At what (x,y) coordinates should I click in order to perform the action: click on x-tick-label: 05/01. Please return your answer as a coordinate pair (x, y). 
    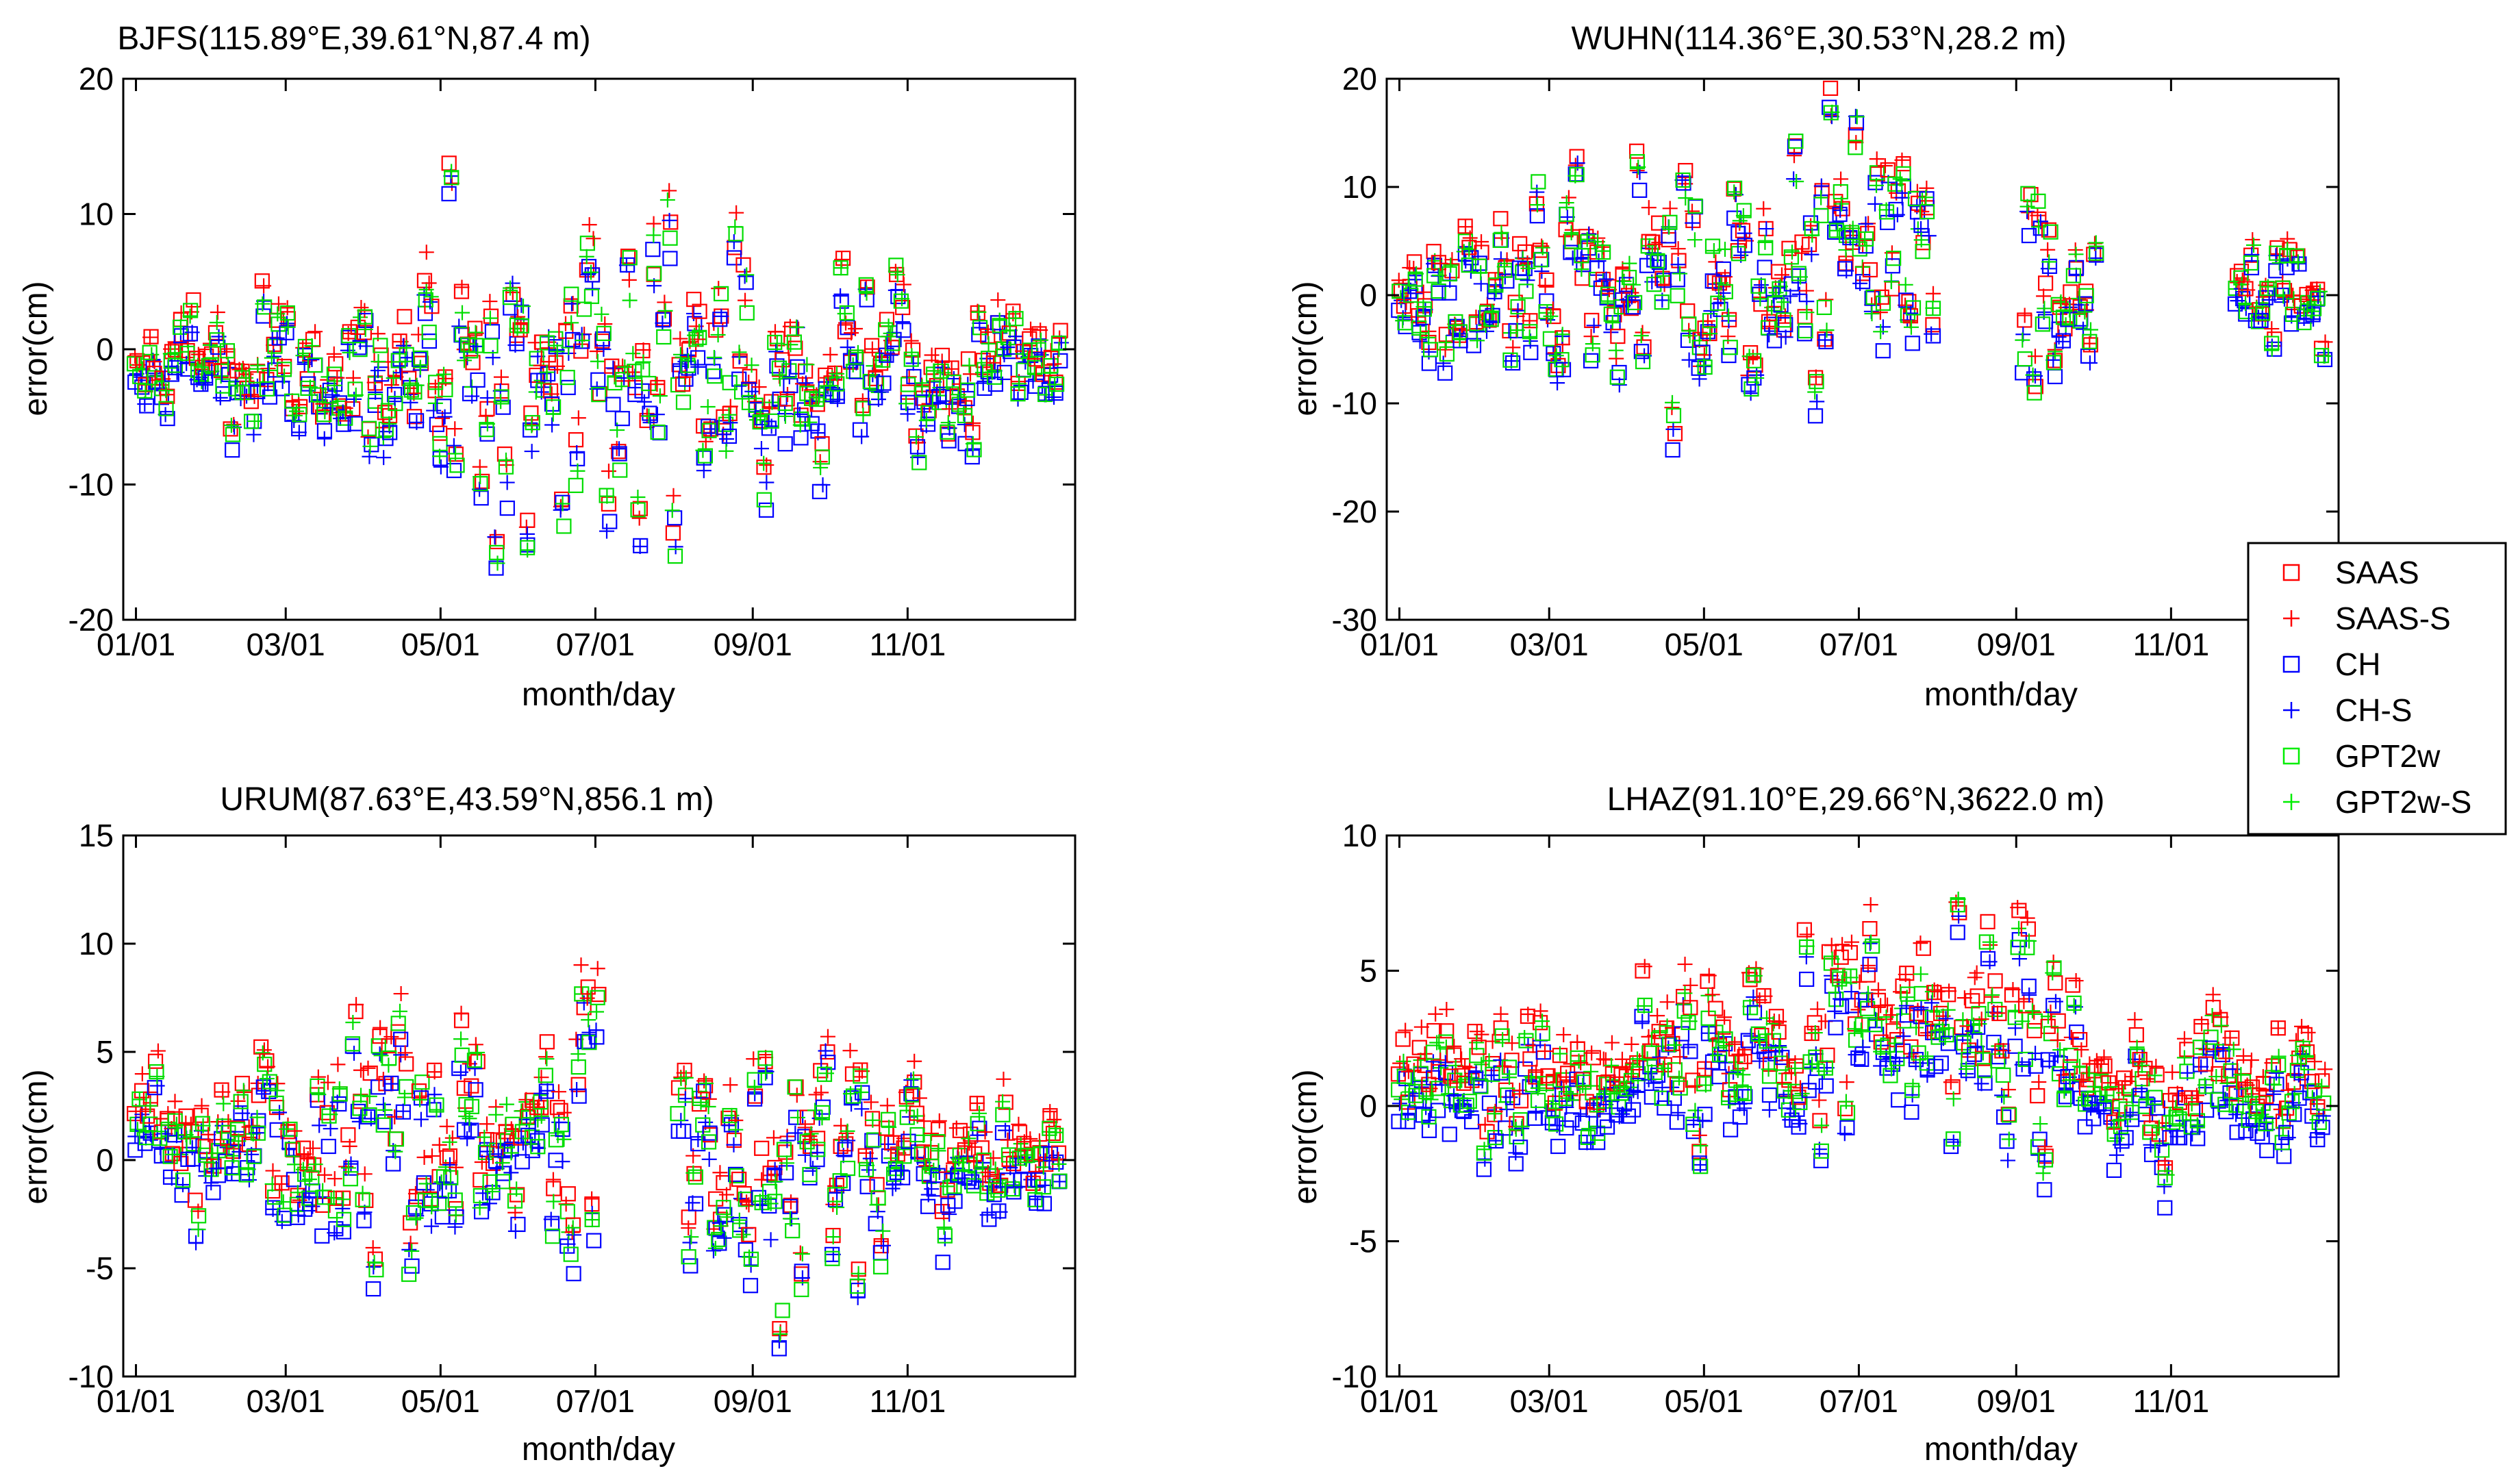
    Looking at the image, I should click on (440, 1401).